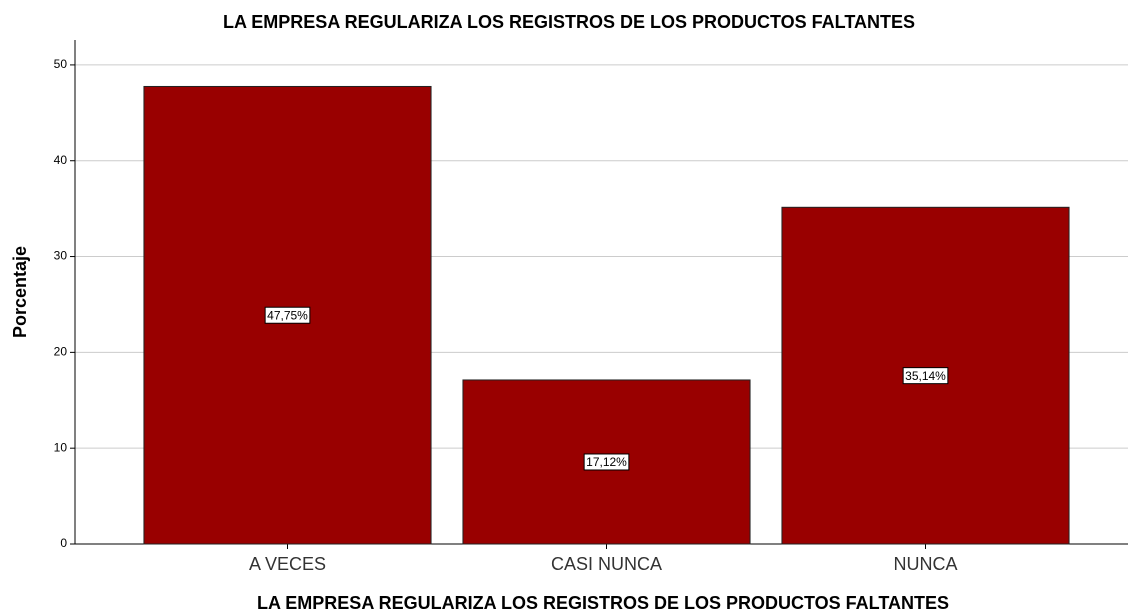  I want to click on value-label: 17,12%, so click(606, 462).